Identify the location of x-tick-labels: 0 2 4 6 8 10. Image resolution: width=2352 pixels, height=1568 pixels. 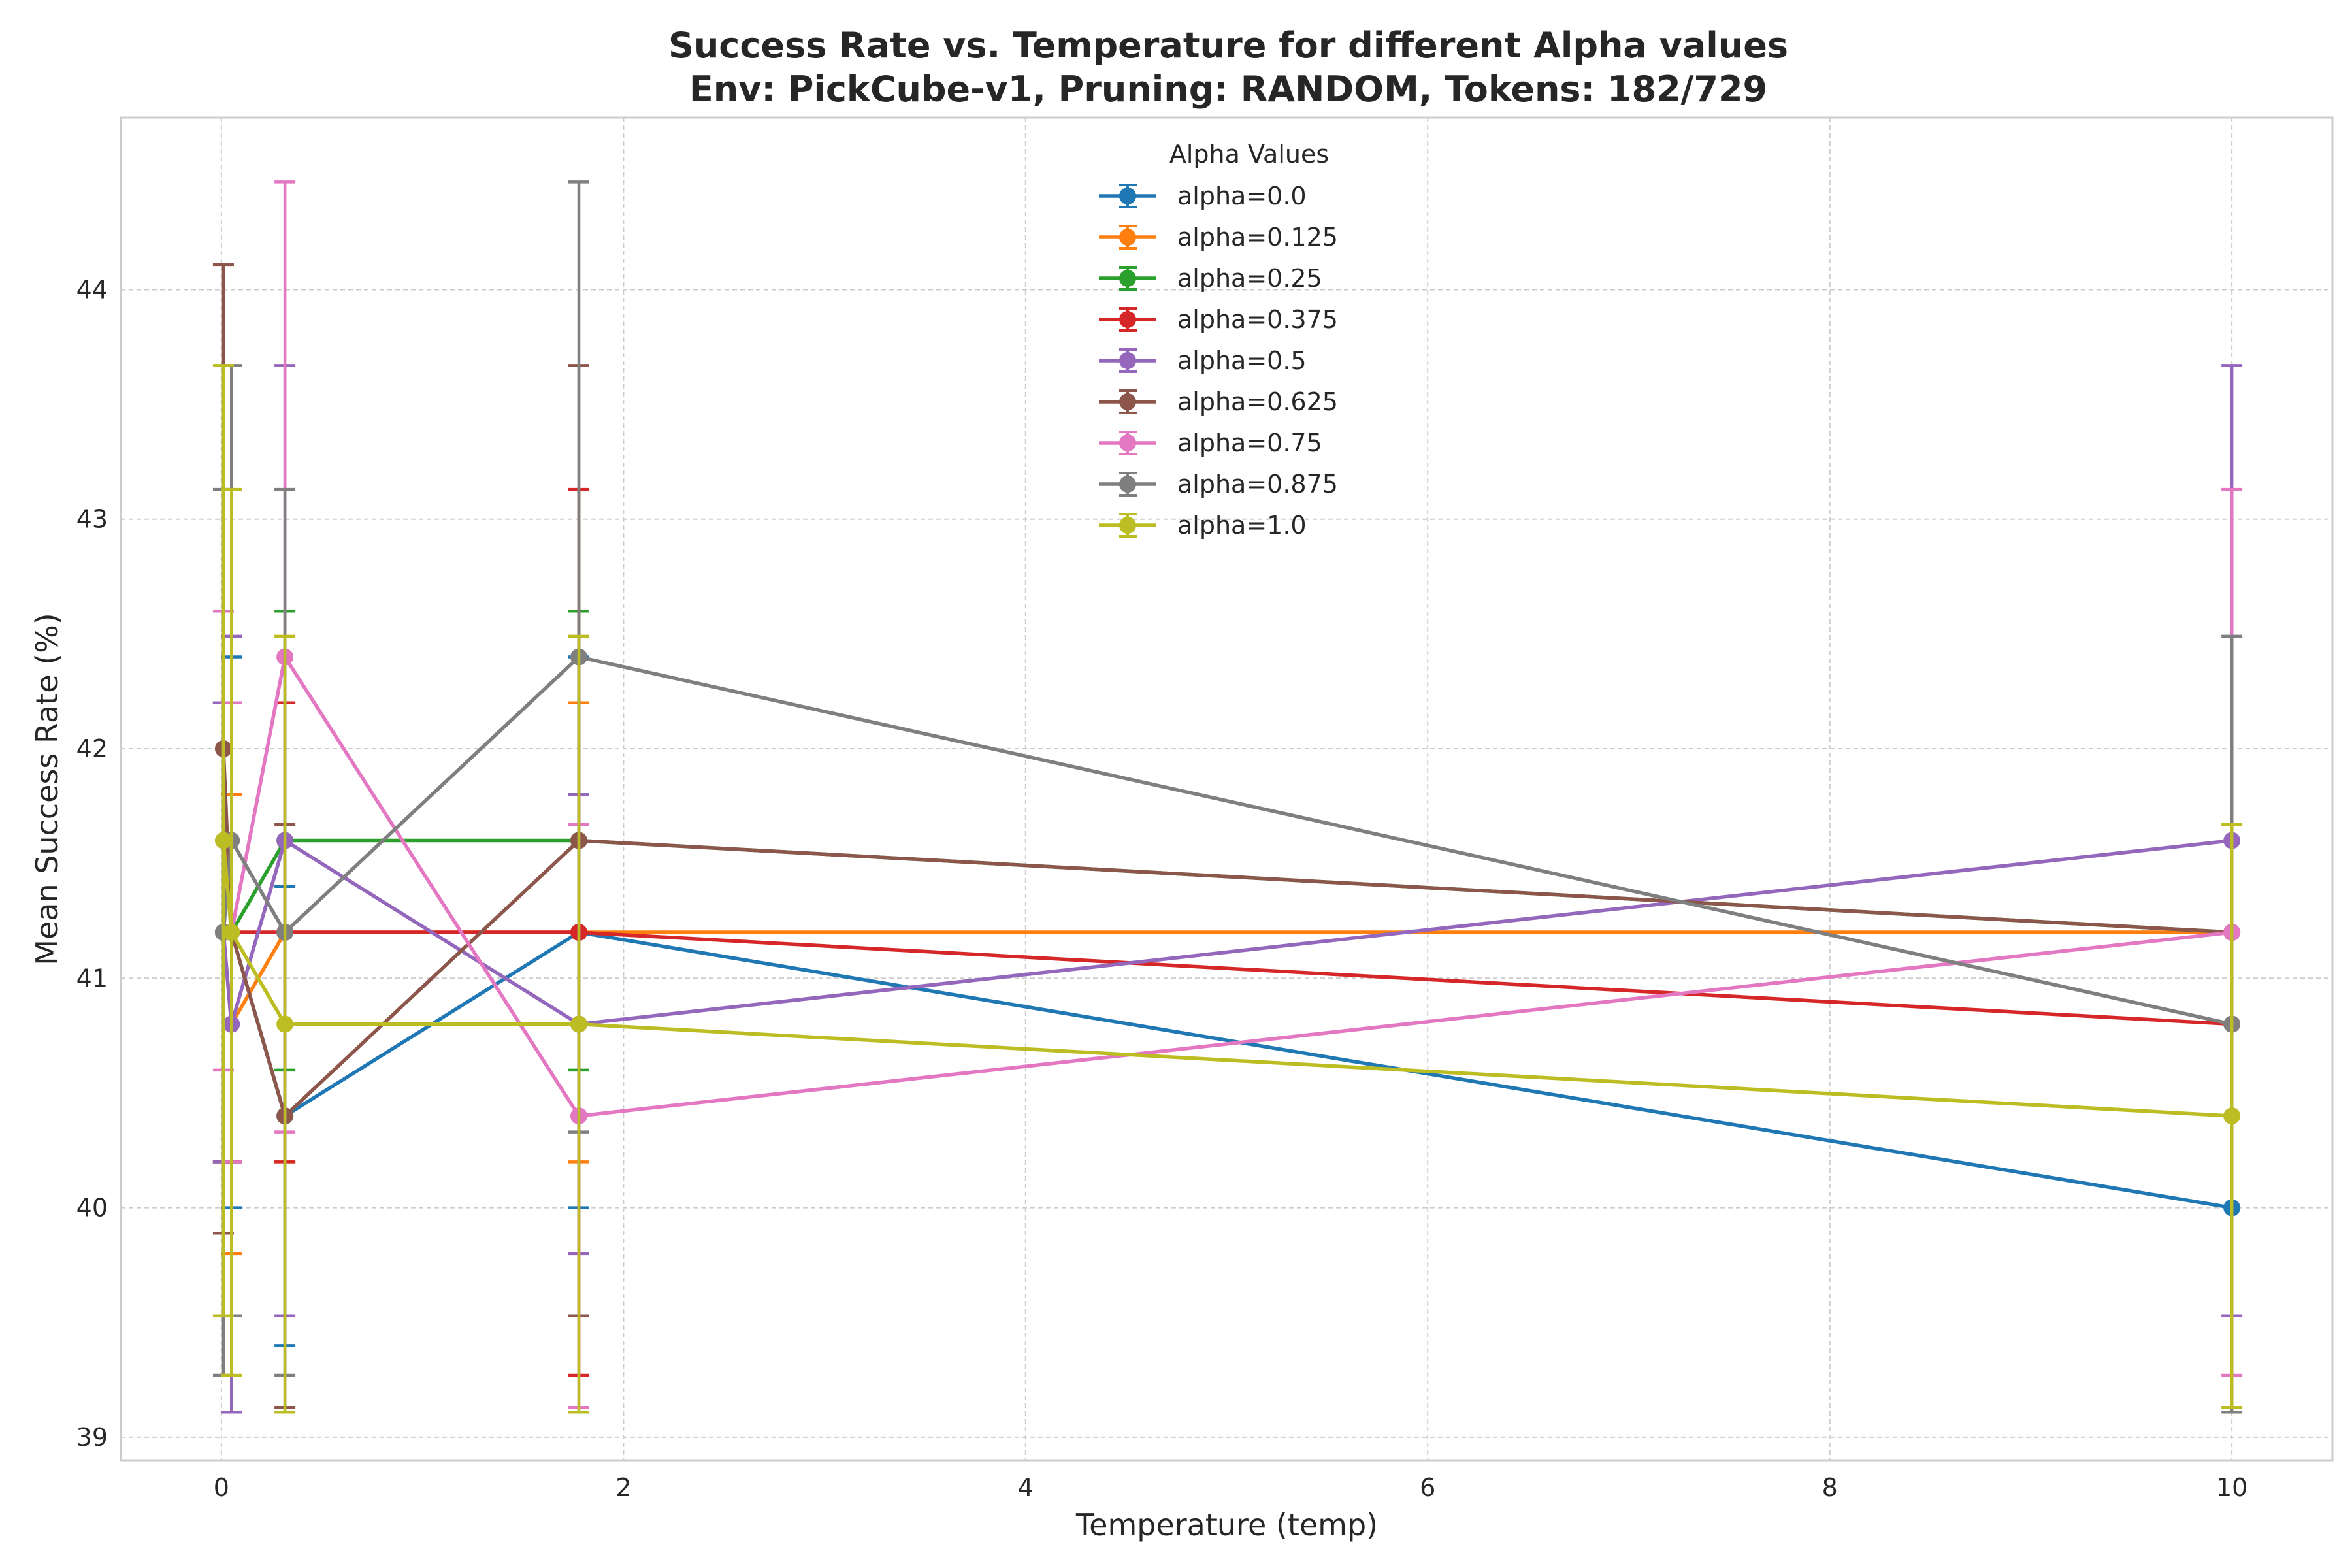
(1231, 1487).